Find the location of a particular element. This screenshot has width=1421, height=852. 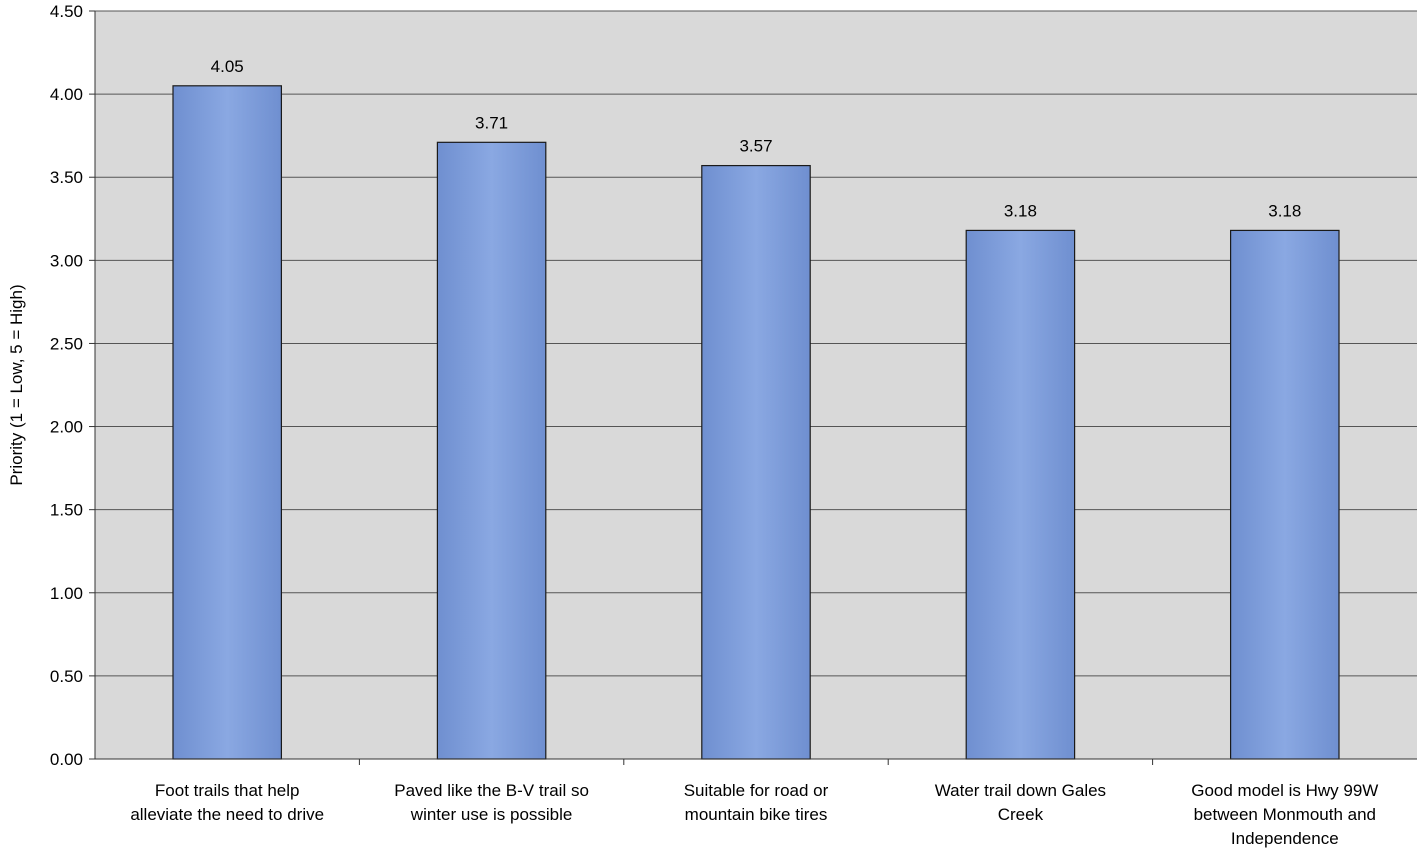

data-label: 3.57 is located at coordinates (755, 146).